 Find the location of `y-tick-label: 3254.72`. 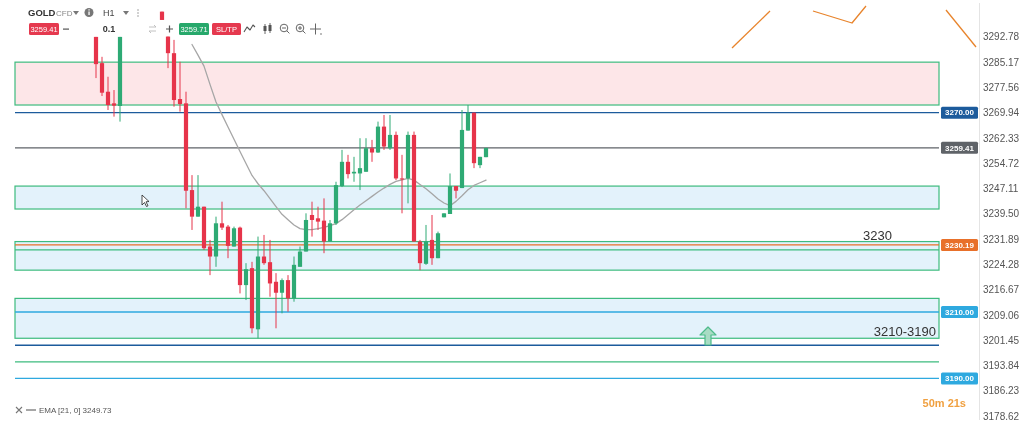

y-tick-label: 3254.72 is located at coordinates (1001, 163).